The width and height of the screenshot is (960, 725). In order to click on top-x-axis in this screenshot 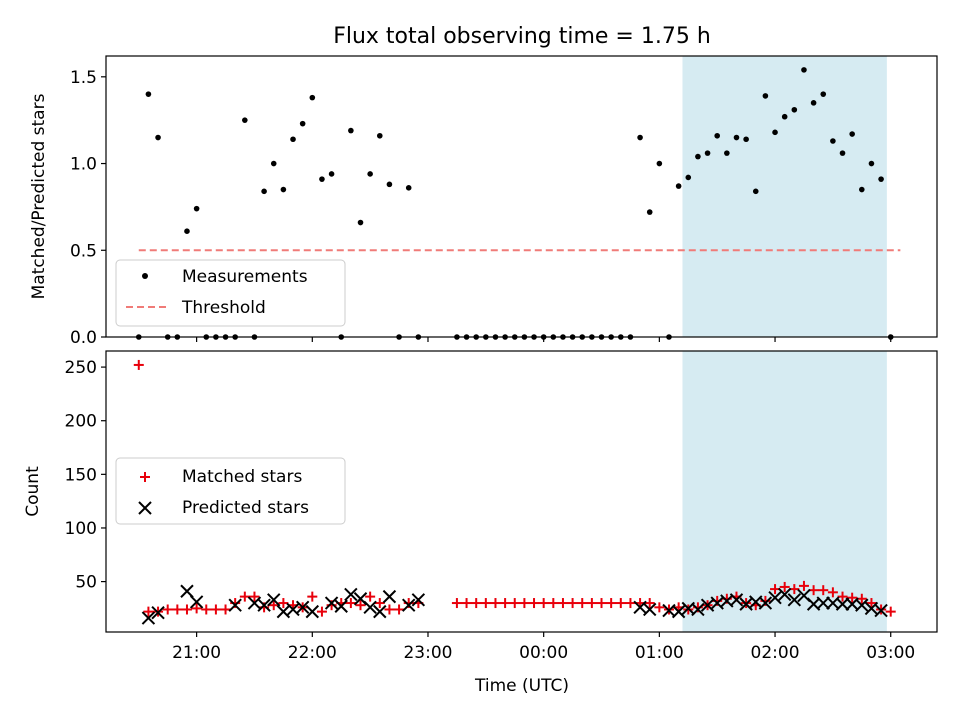, I will do `click(544, 339)`.